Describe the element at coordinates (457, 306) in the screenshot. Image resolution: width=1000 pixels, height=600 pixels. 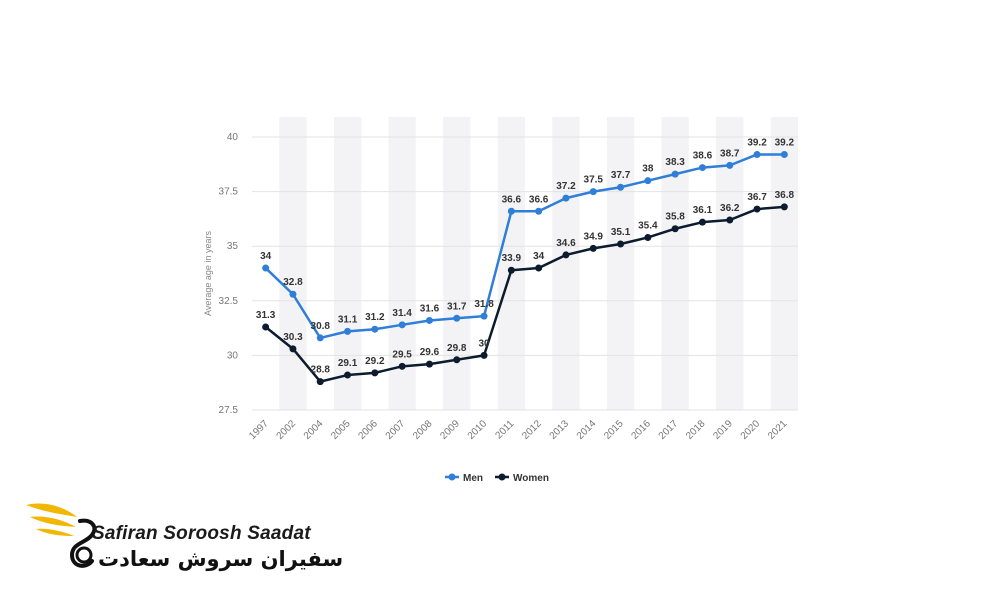
I see `data-label: 31.7` at that location.